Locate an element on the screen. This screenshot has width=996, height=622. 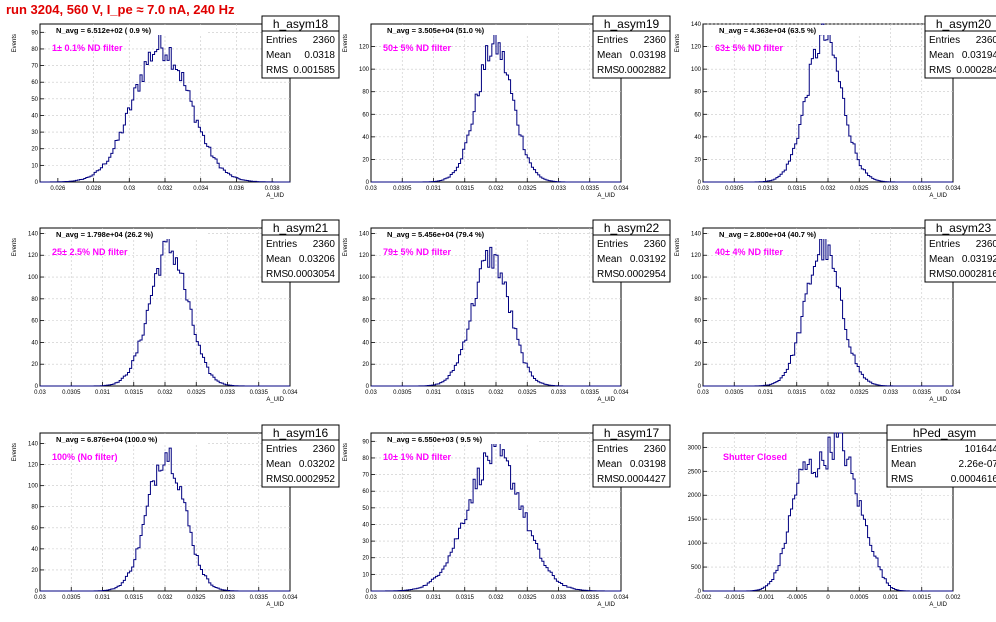
stats-value: 0.000284 is located at coordinates (976, 70).